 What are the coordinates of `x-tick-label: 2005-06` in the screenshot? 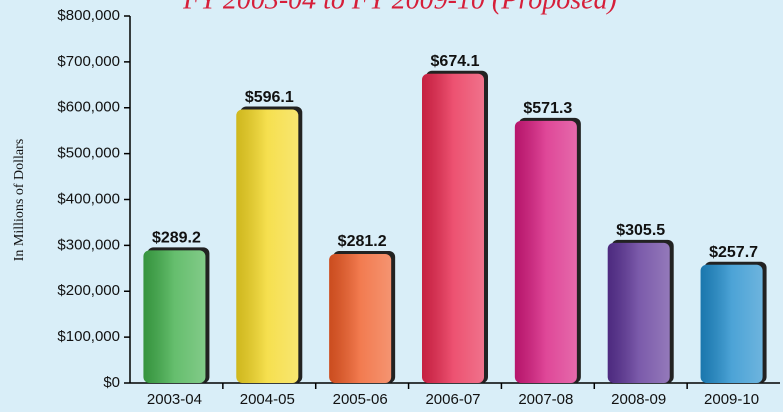 It's located at (360, 399).